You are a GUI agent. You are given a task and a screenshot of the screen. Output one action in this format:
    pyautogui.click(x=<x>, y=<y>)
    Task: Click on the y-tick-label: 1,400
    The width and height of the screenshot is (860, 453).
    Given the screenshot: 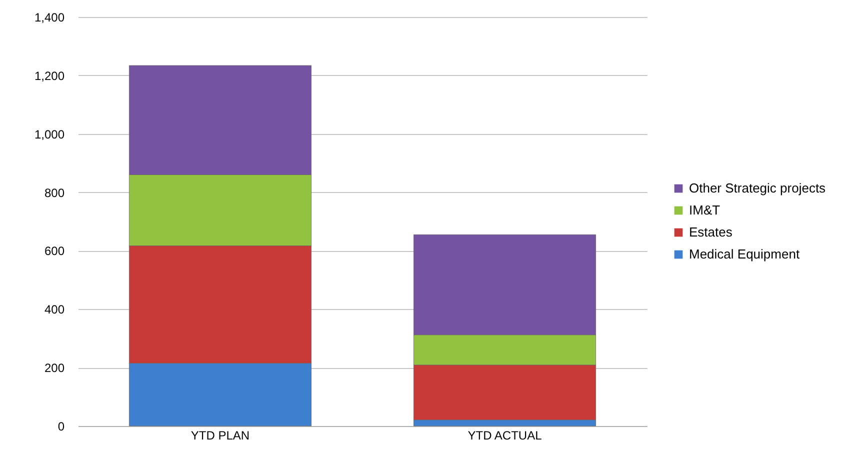 What is the action you would take?
    pyautogui.click(x=49, y=17)
    